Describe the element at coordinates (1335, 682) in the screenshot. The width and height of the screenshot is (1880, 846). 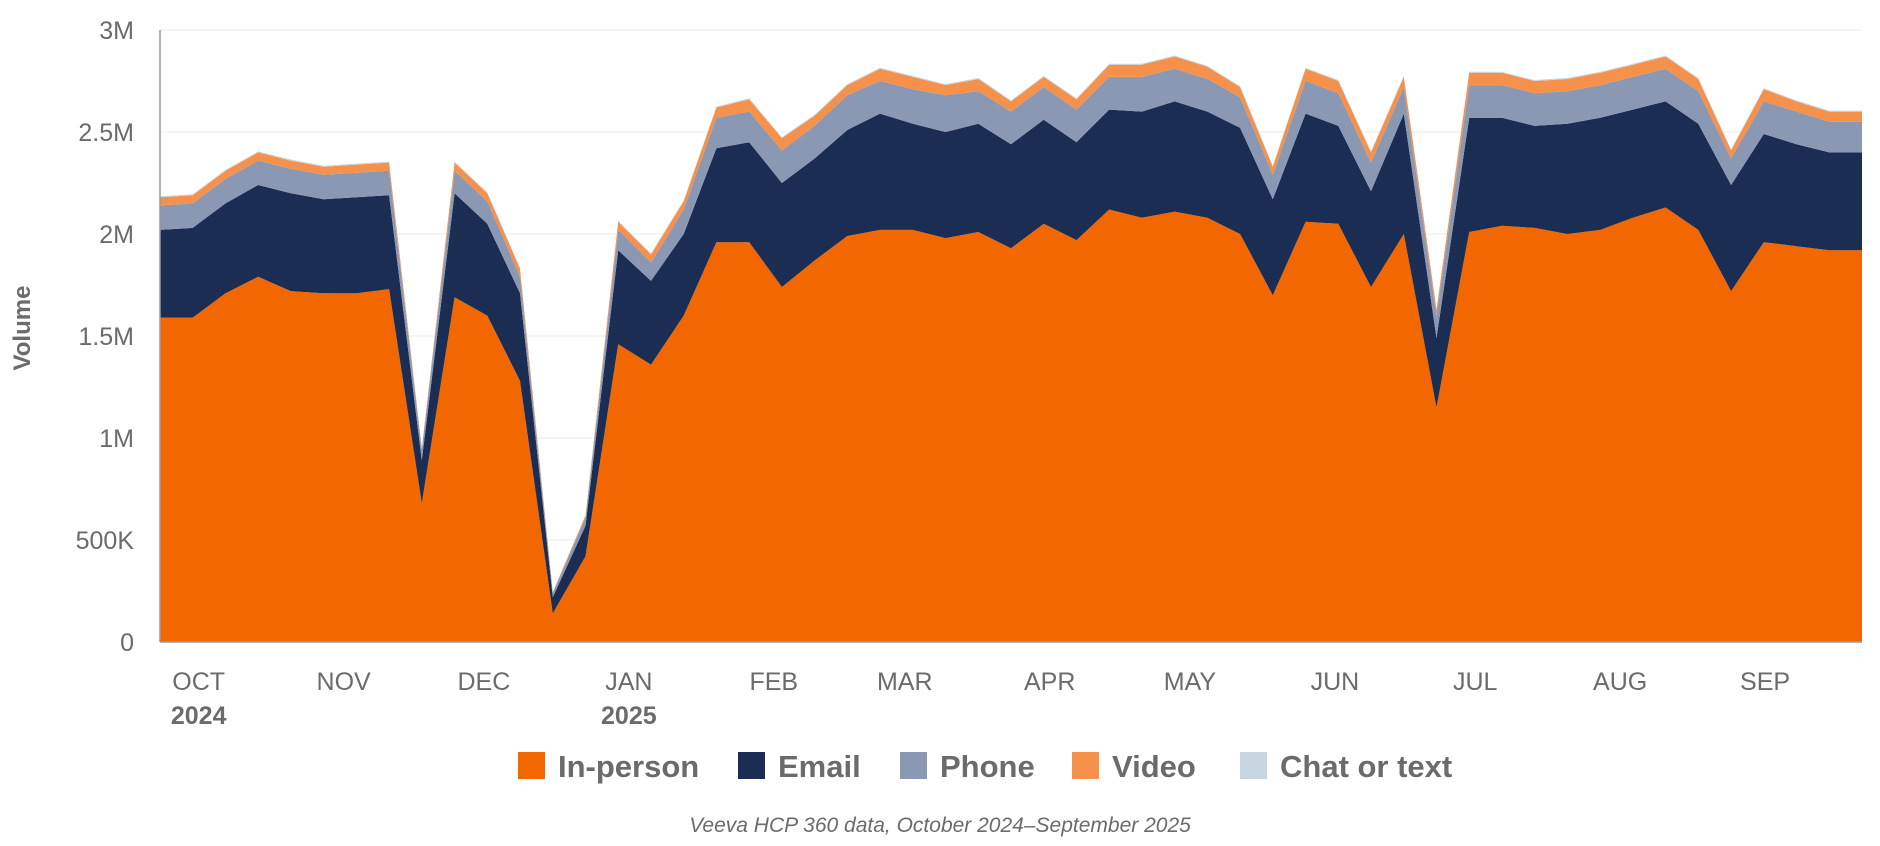
I see `x-tick-label: JUN` at that location.